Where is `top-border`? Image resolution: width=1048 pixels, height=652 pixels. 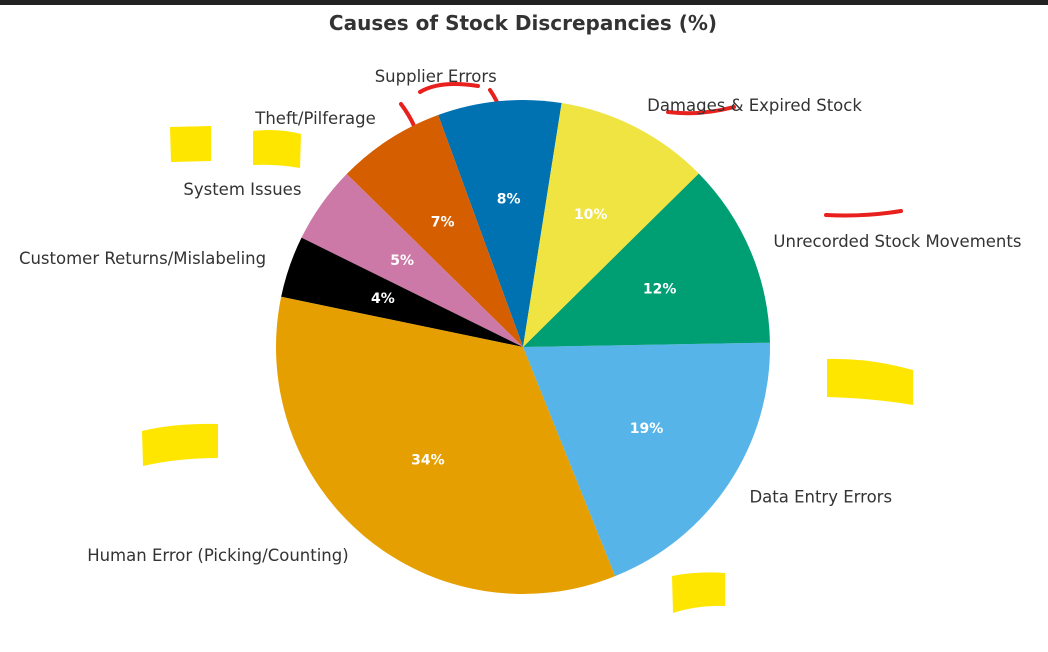 top-border is located at coordinates (524, 2).